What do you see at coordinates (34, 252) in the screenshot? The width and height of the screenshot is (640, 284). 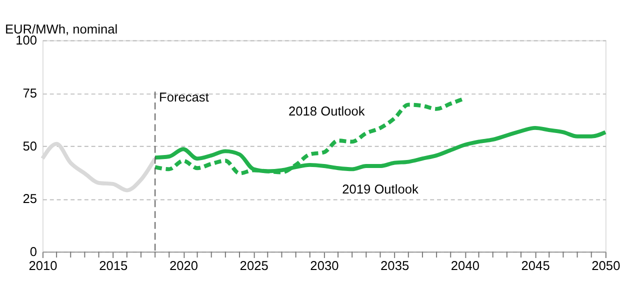 I see `y-tick-label: 0` at bounding box center [34, 252].